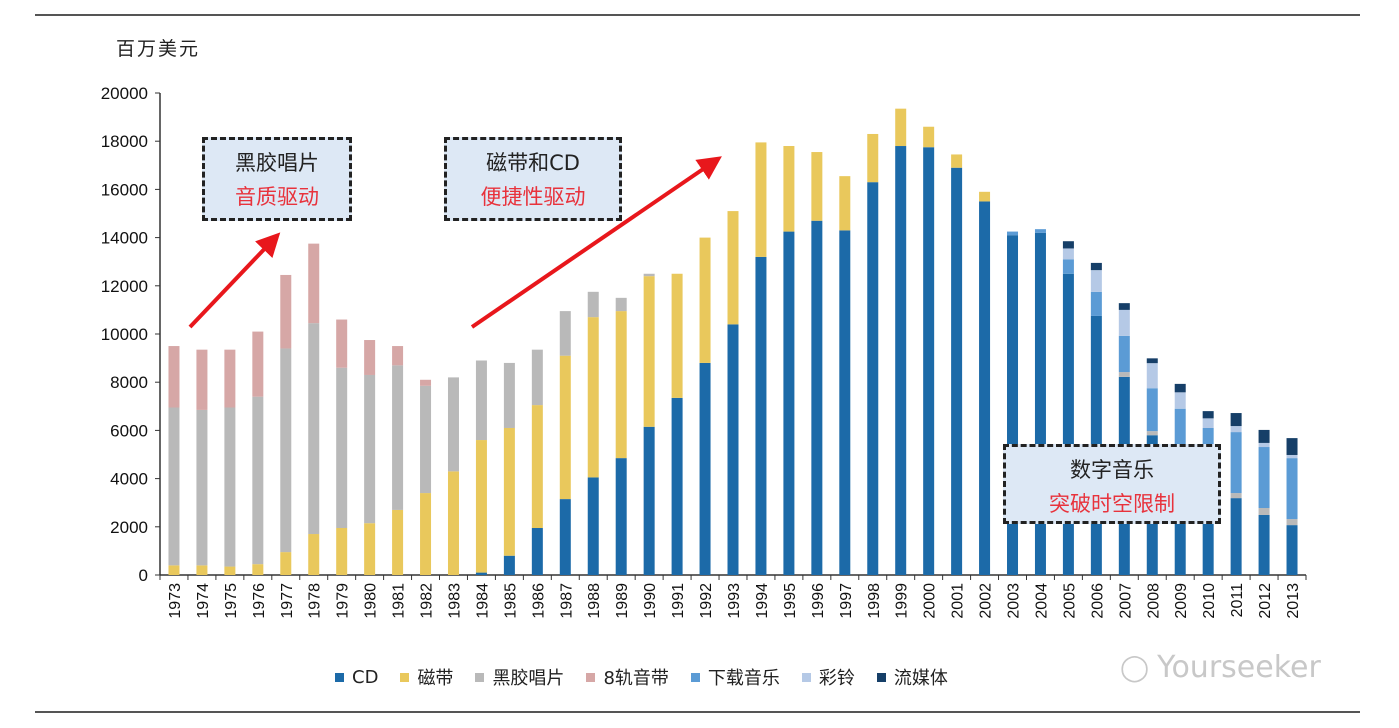  I want to click on x-tick-label: 1987, so click(566, 601).